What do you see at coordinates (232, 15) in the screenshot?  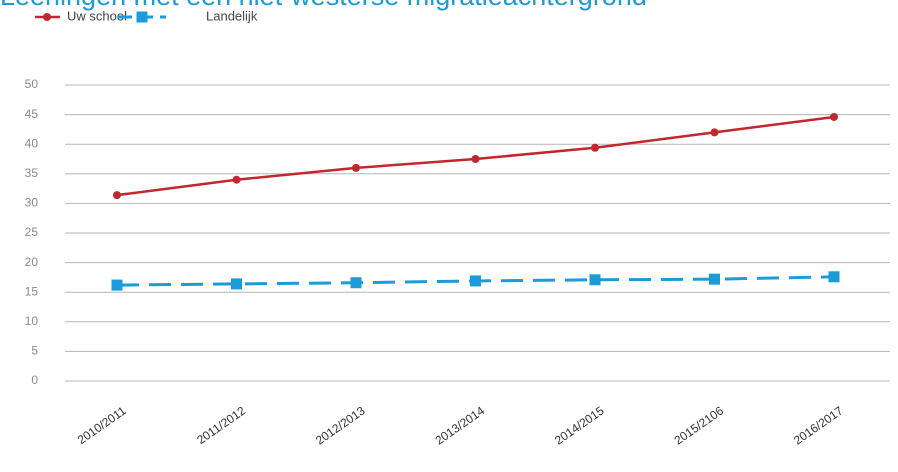 I see `legend-label: Landelijk` at bounding box center [232, 15].